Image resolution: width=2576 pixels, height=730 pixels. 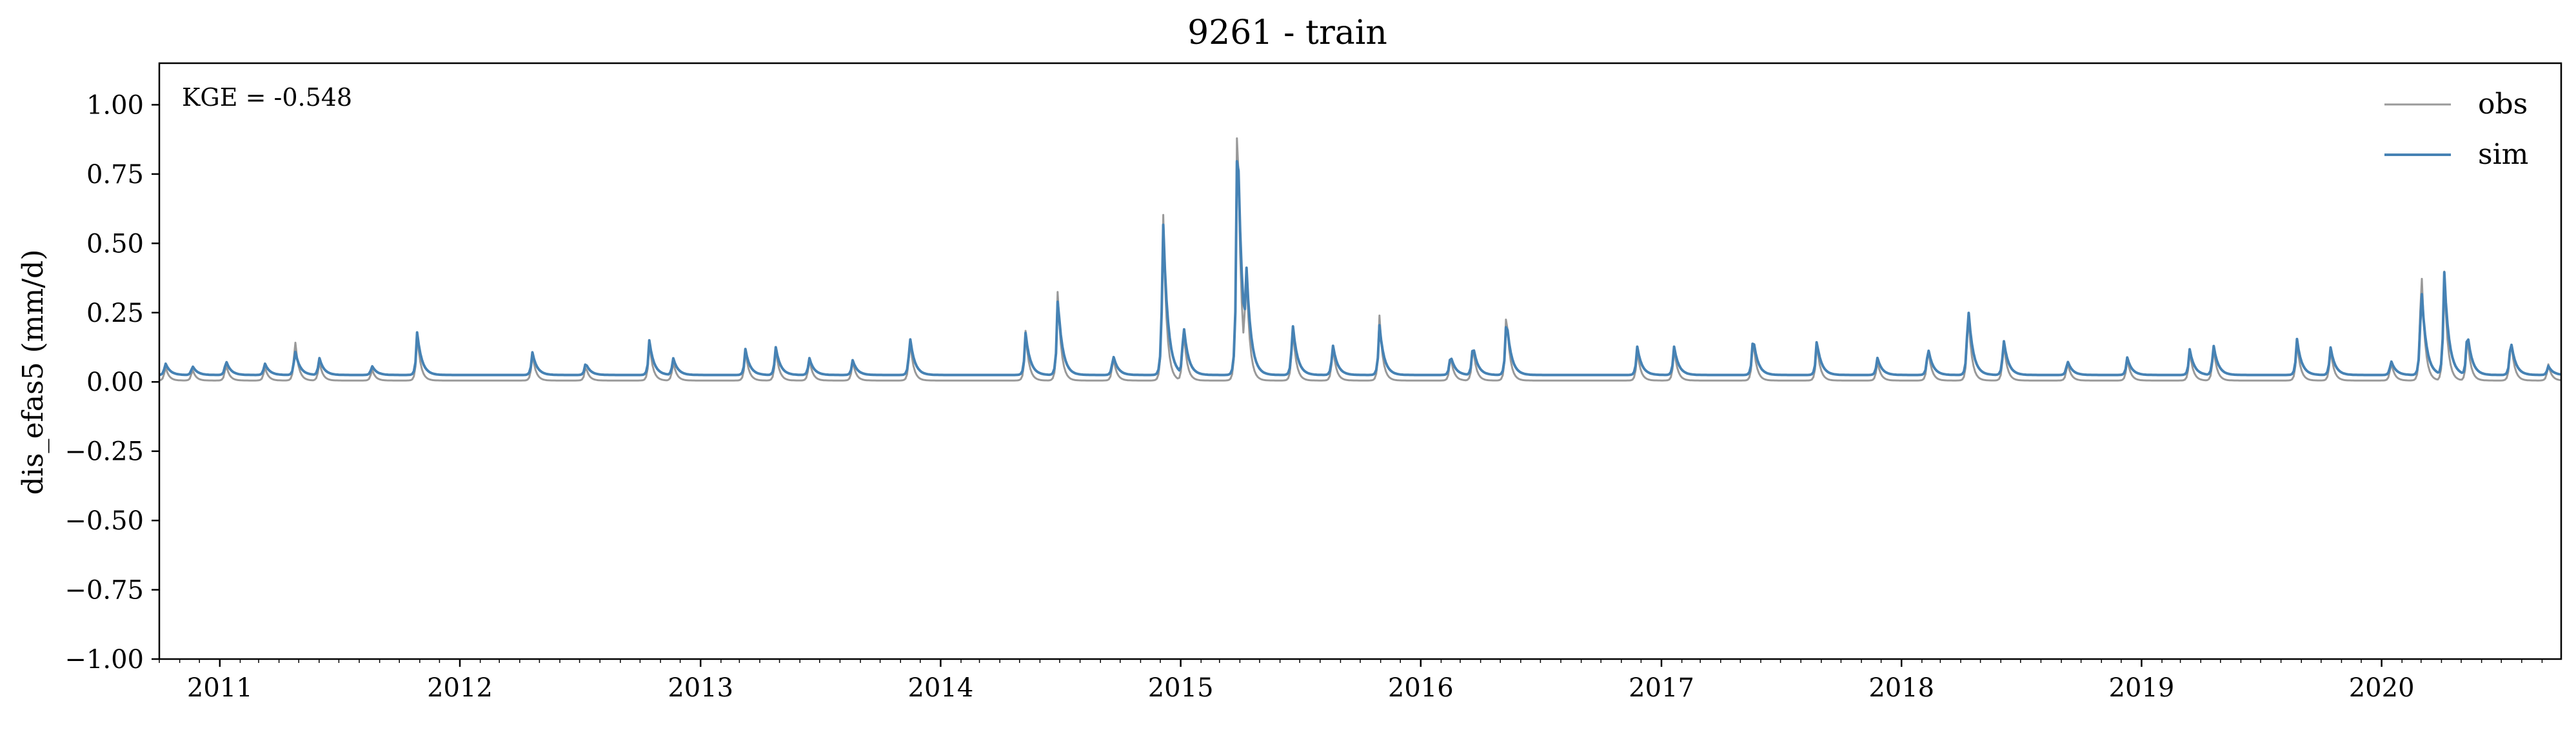 What do you see at coordinates (115, 313) in the screenshot?
I see `y-tick-label: 0.25` at bounding box center [115, 313].